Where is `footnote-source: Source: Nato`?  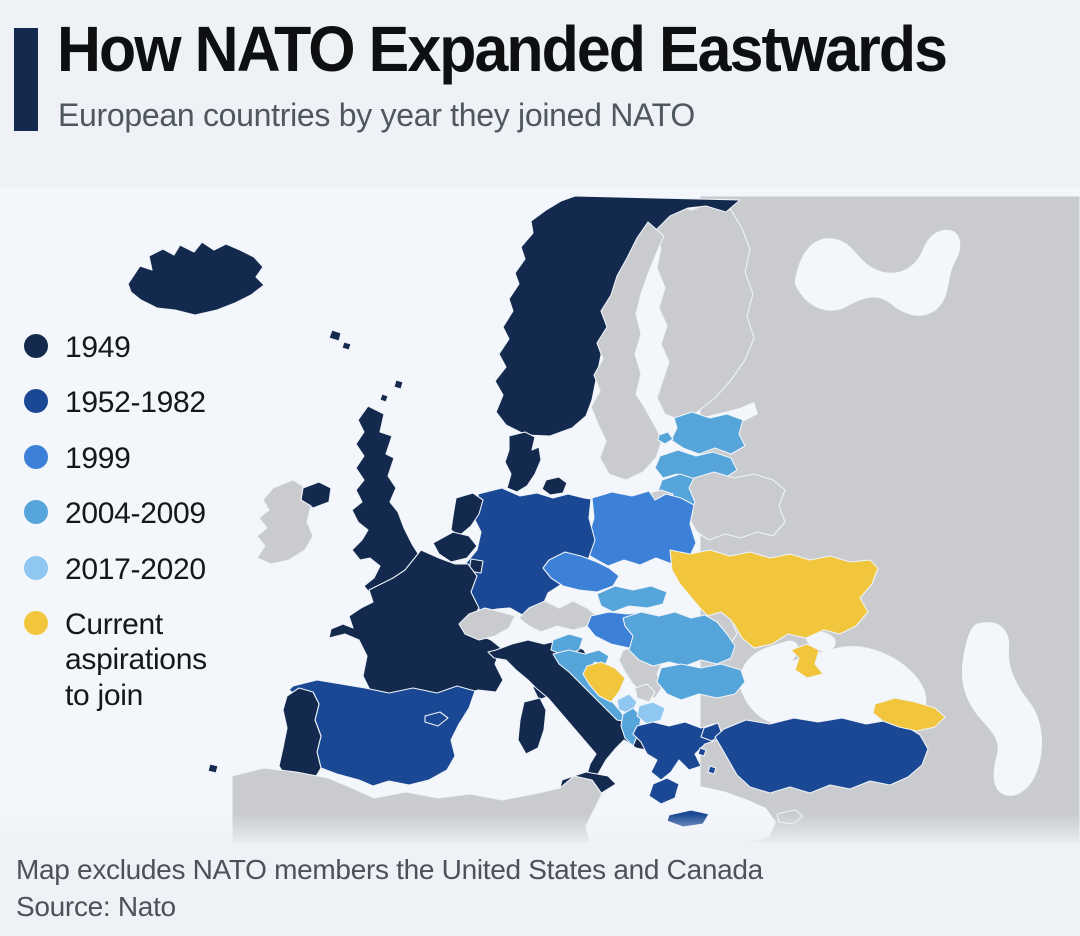 footnote-source: Source: Nato is located at coordinates (96, 906).